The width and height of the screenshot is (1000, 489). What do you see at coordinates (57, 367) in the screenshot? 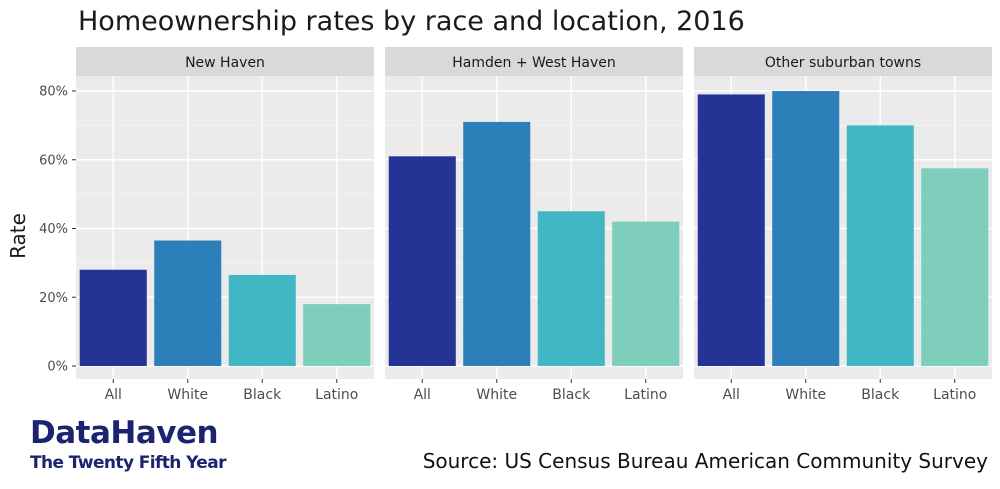
I see `y-tick-label: 0%` at bounding box center [57, 367].